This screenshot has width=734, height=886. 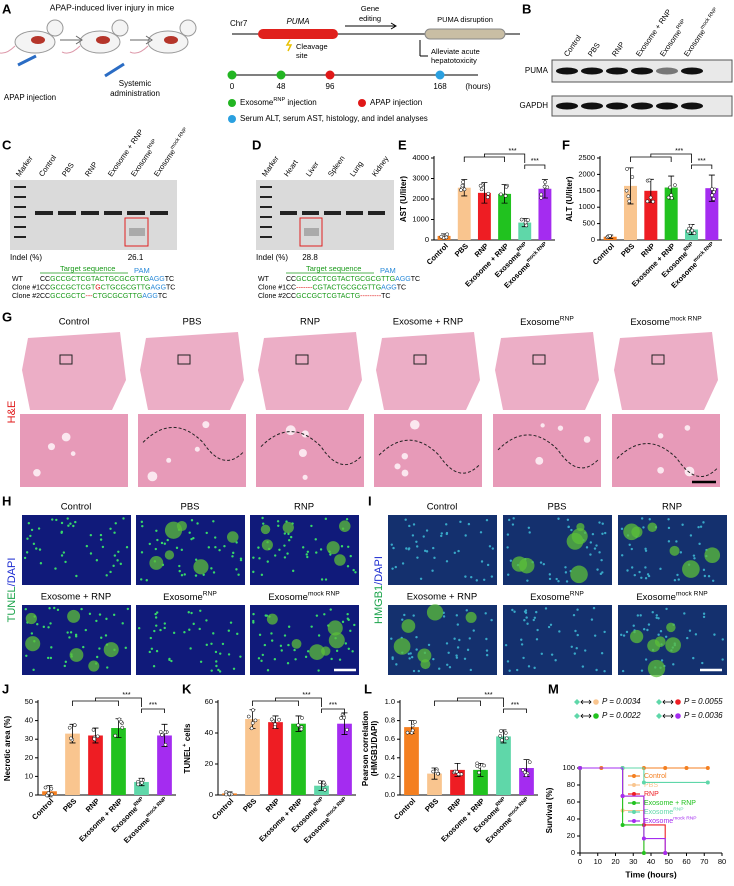 I want to click on y-tick-label: 2500, so click(x=586, y=157).